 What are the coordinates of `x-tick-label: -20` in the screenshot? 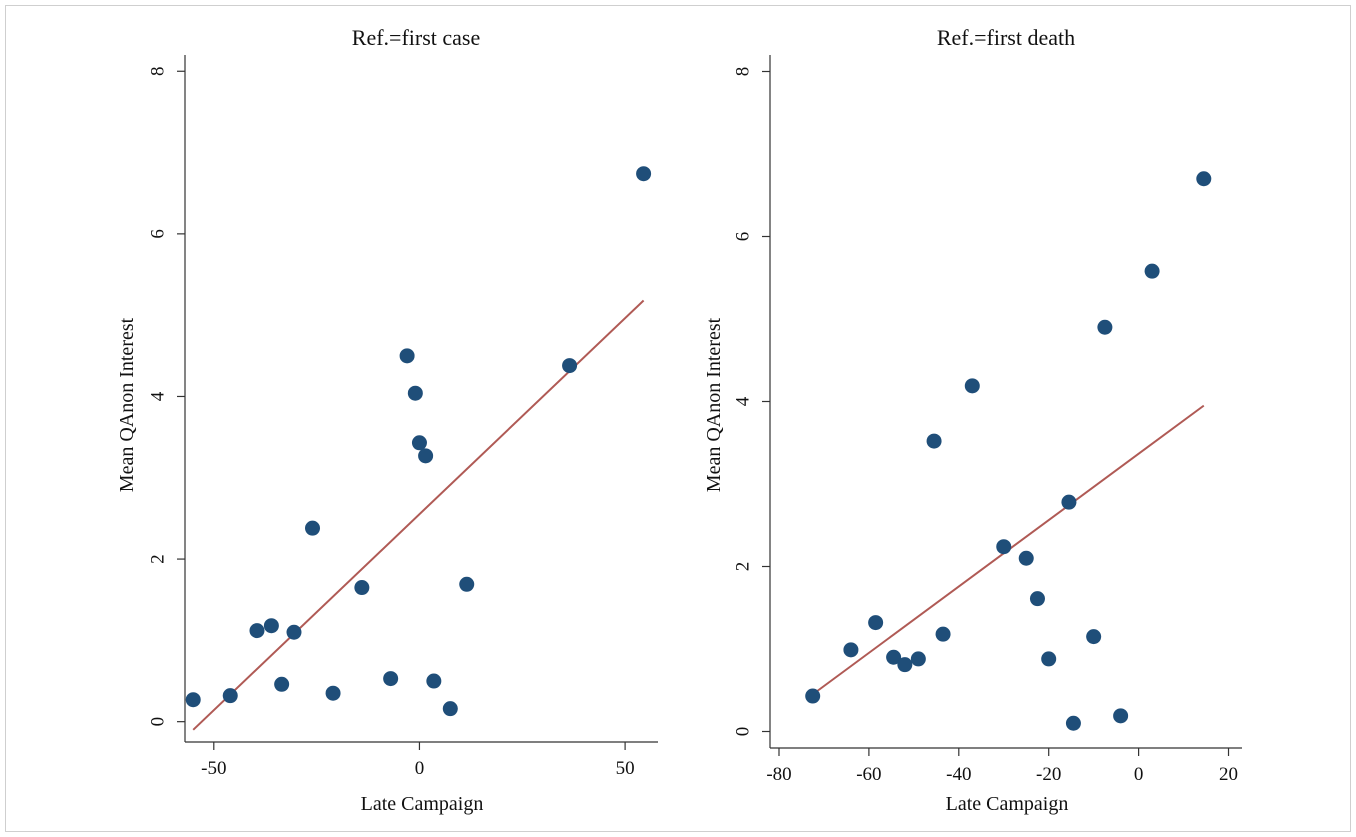 It's located at (1048, 774).